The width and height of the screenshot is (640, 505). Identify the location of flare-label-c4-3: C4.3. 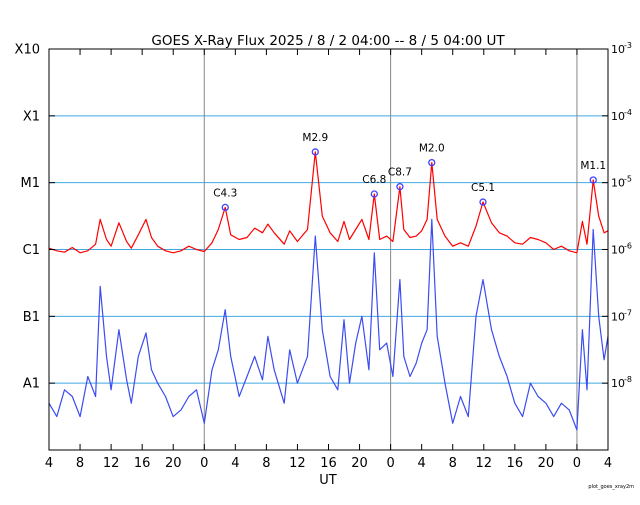
(225, 193).